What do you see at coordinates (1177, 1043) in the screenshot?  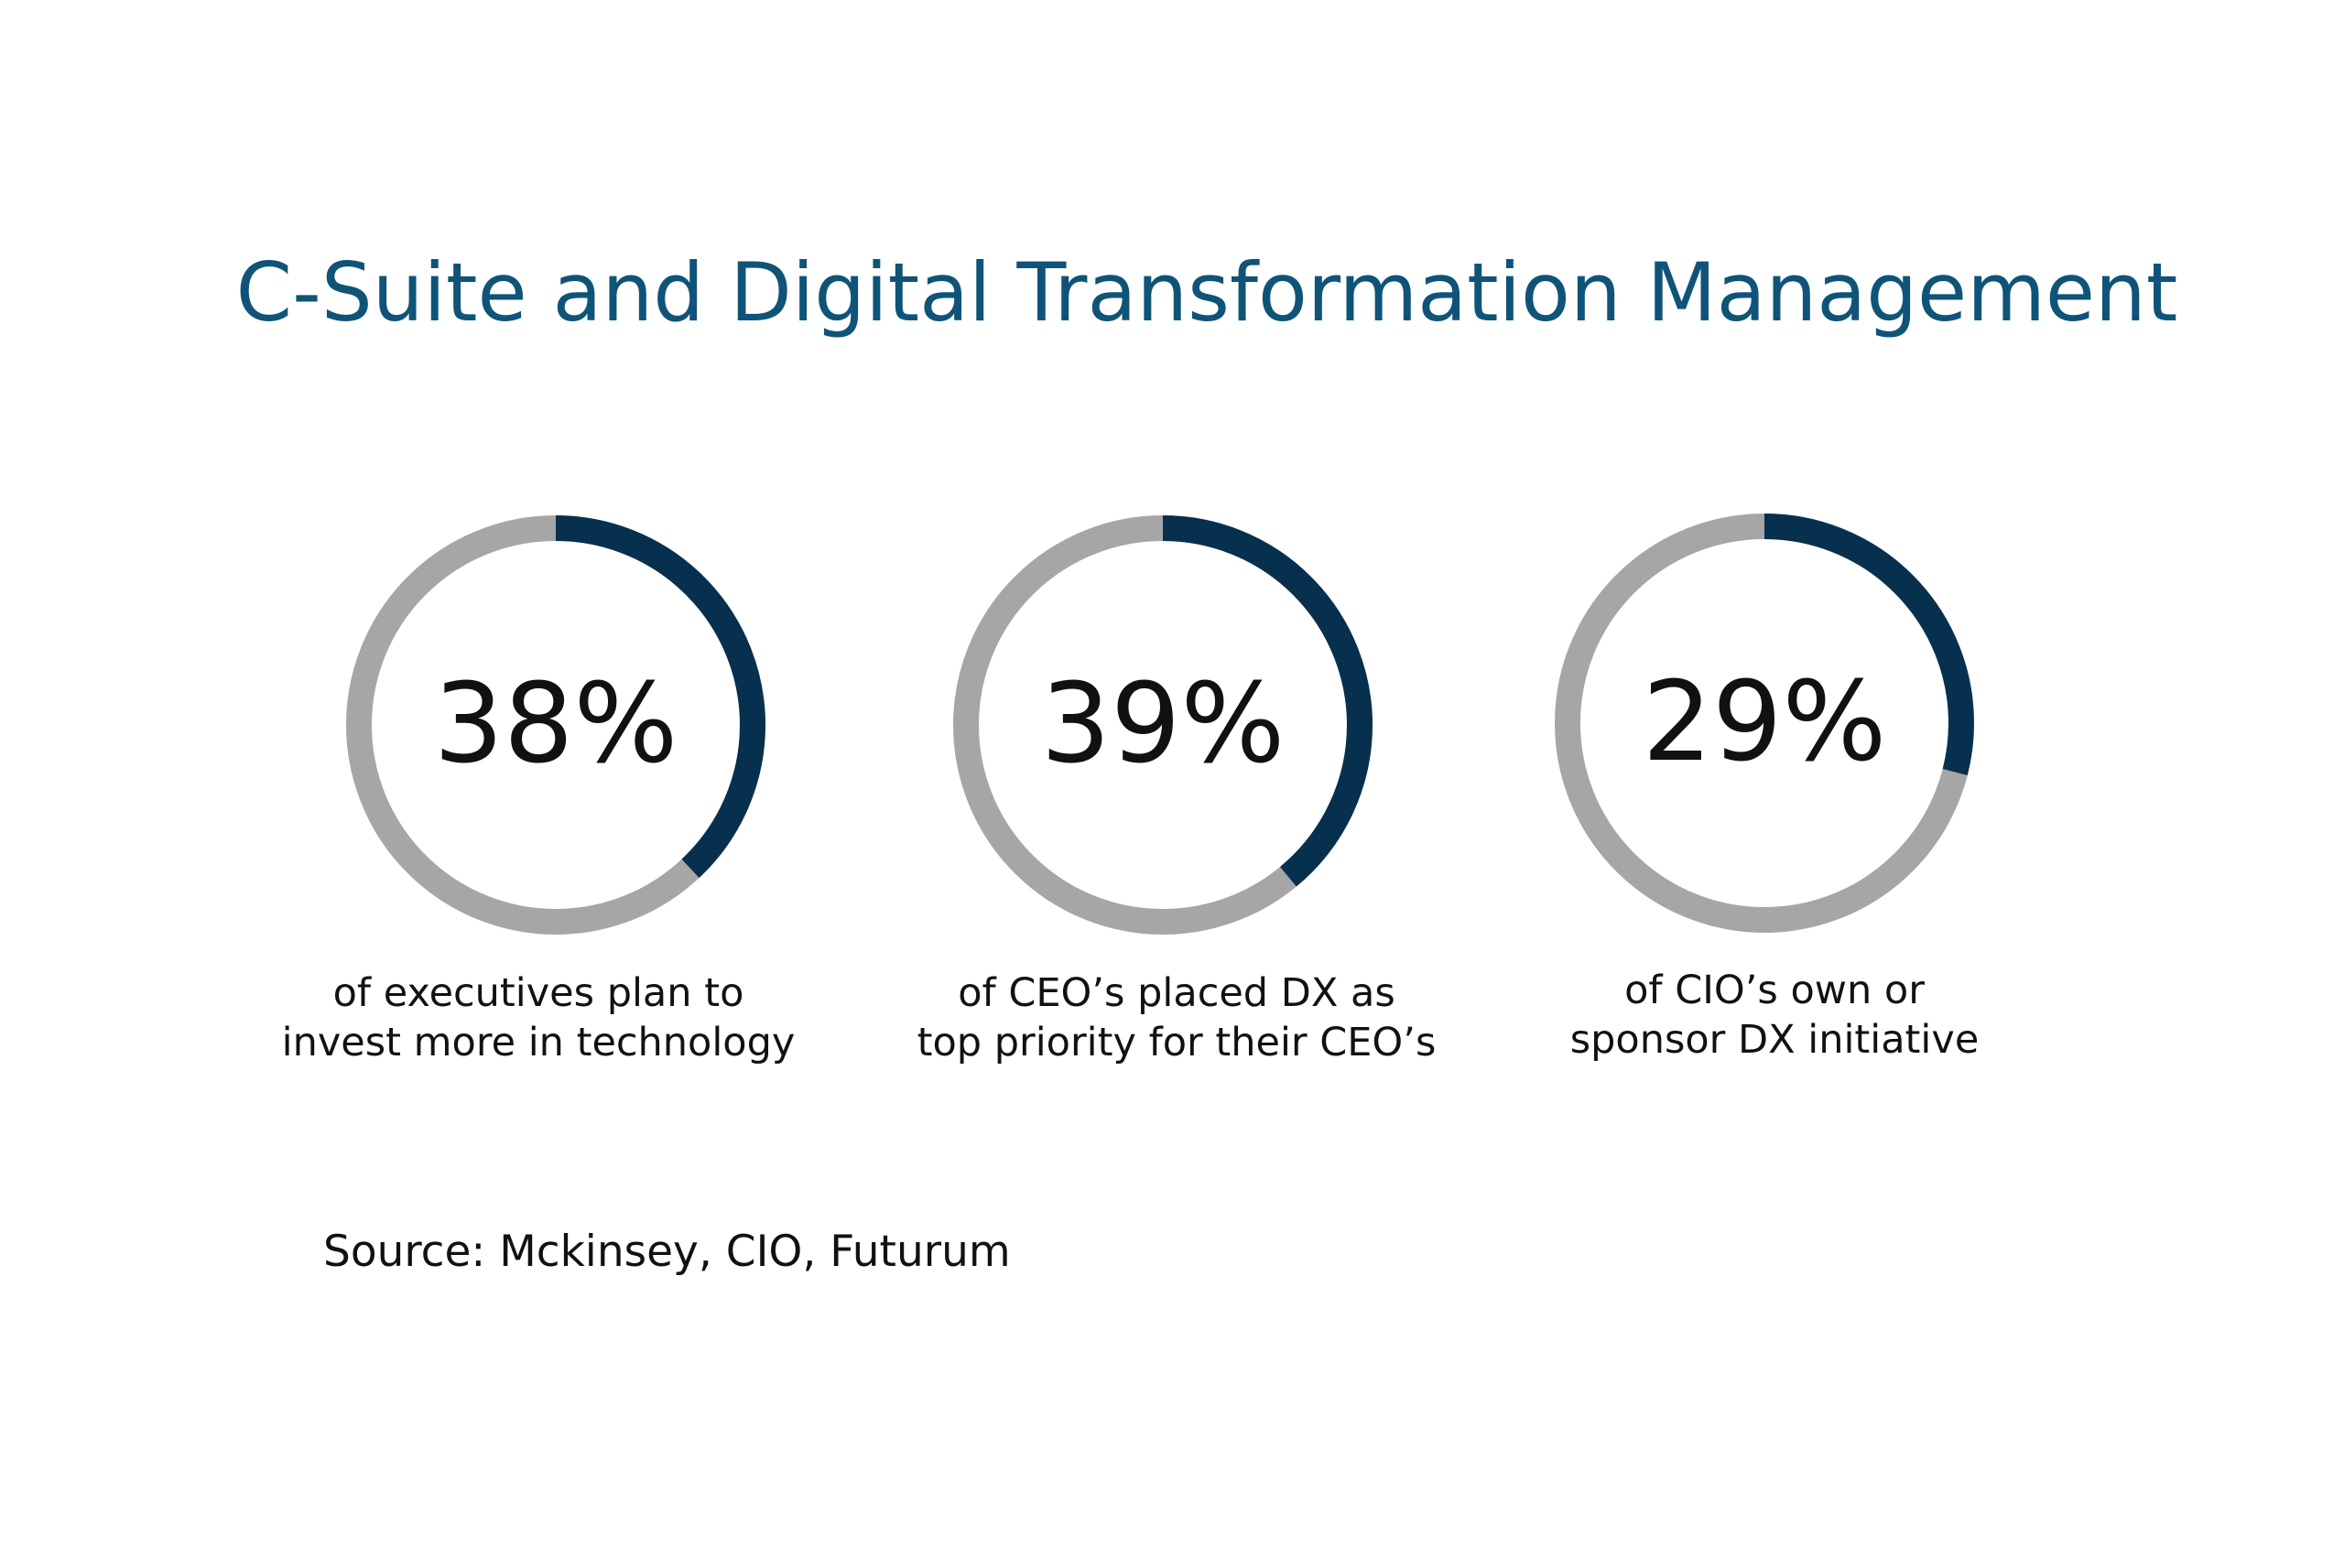 I see `donut-caption-2-line-2: top priority for their CEO’s` at bounding box center [1177, 1043].